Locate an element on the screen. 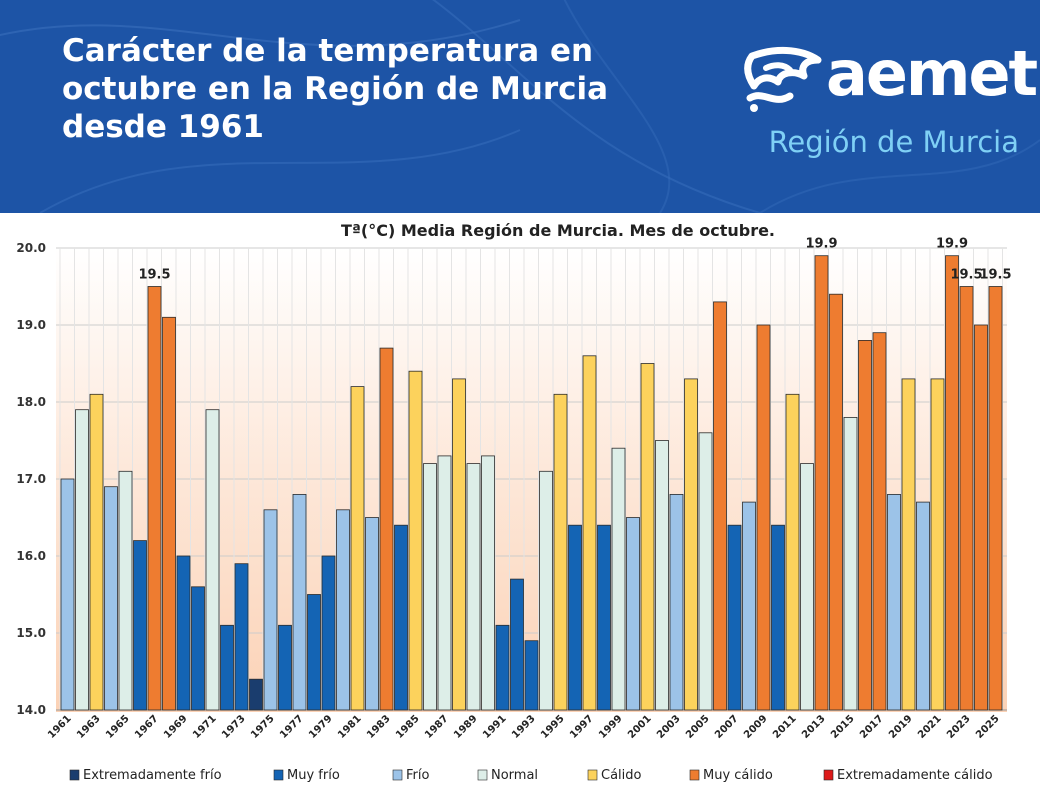 The image size is (1040, 792). bar-1968 is located at coordinates (169, 513).